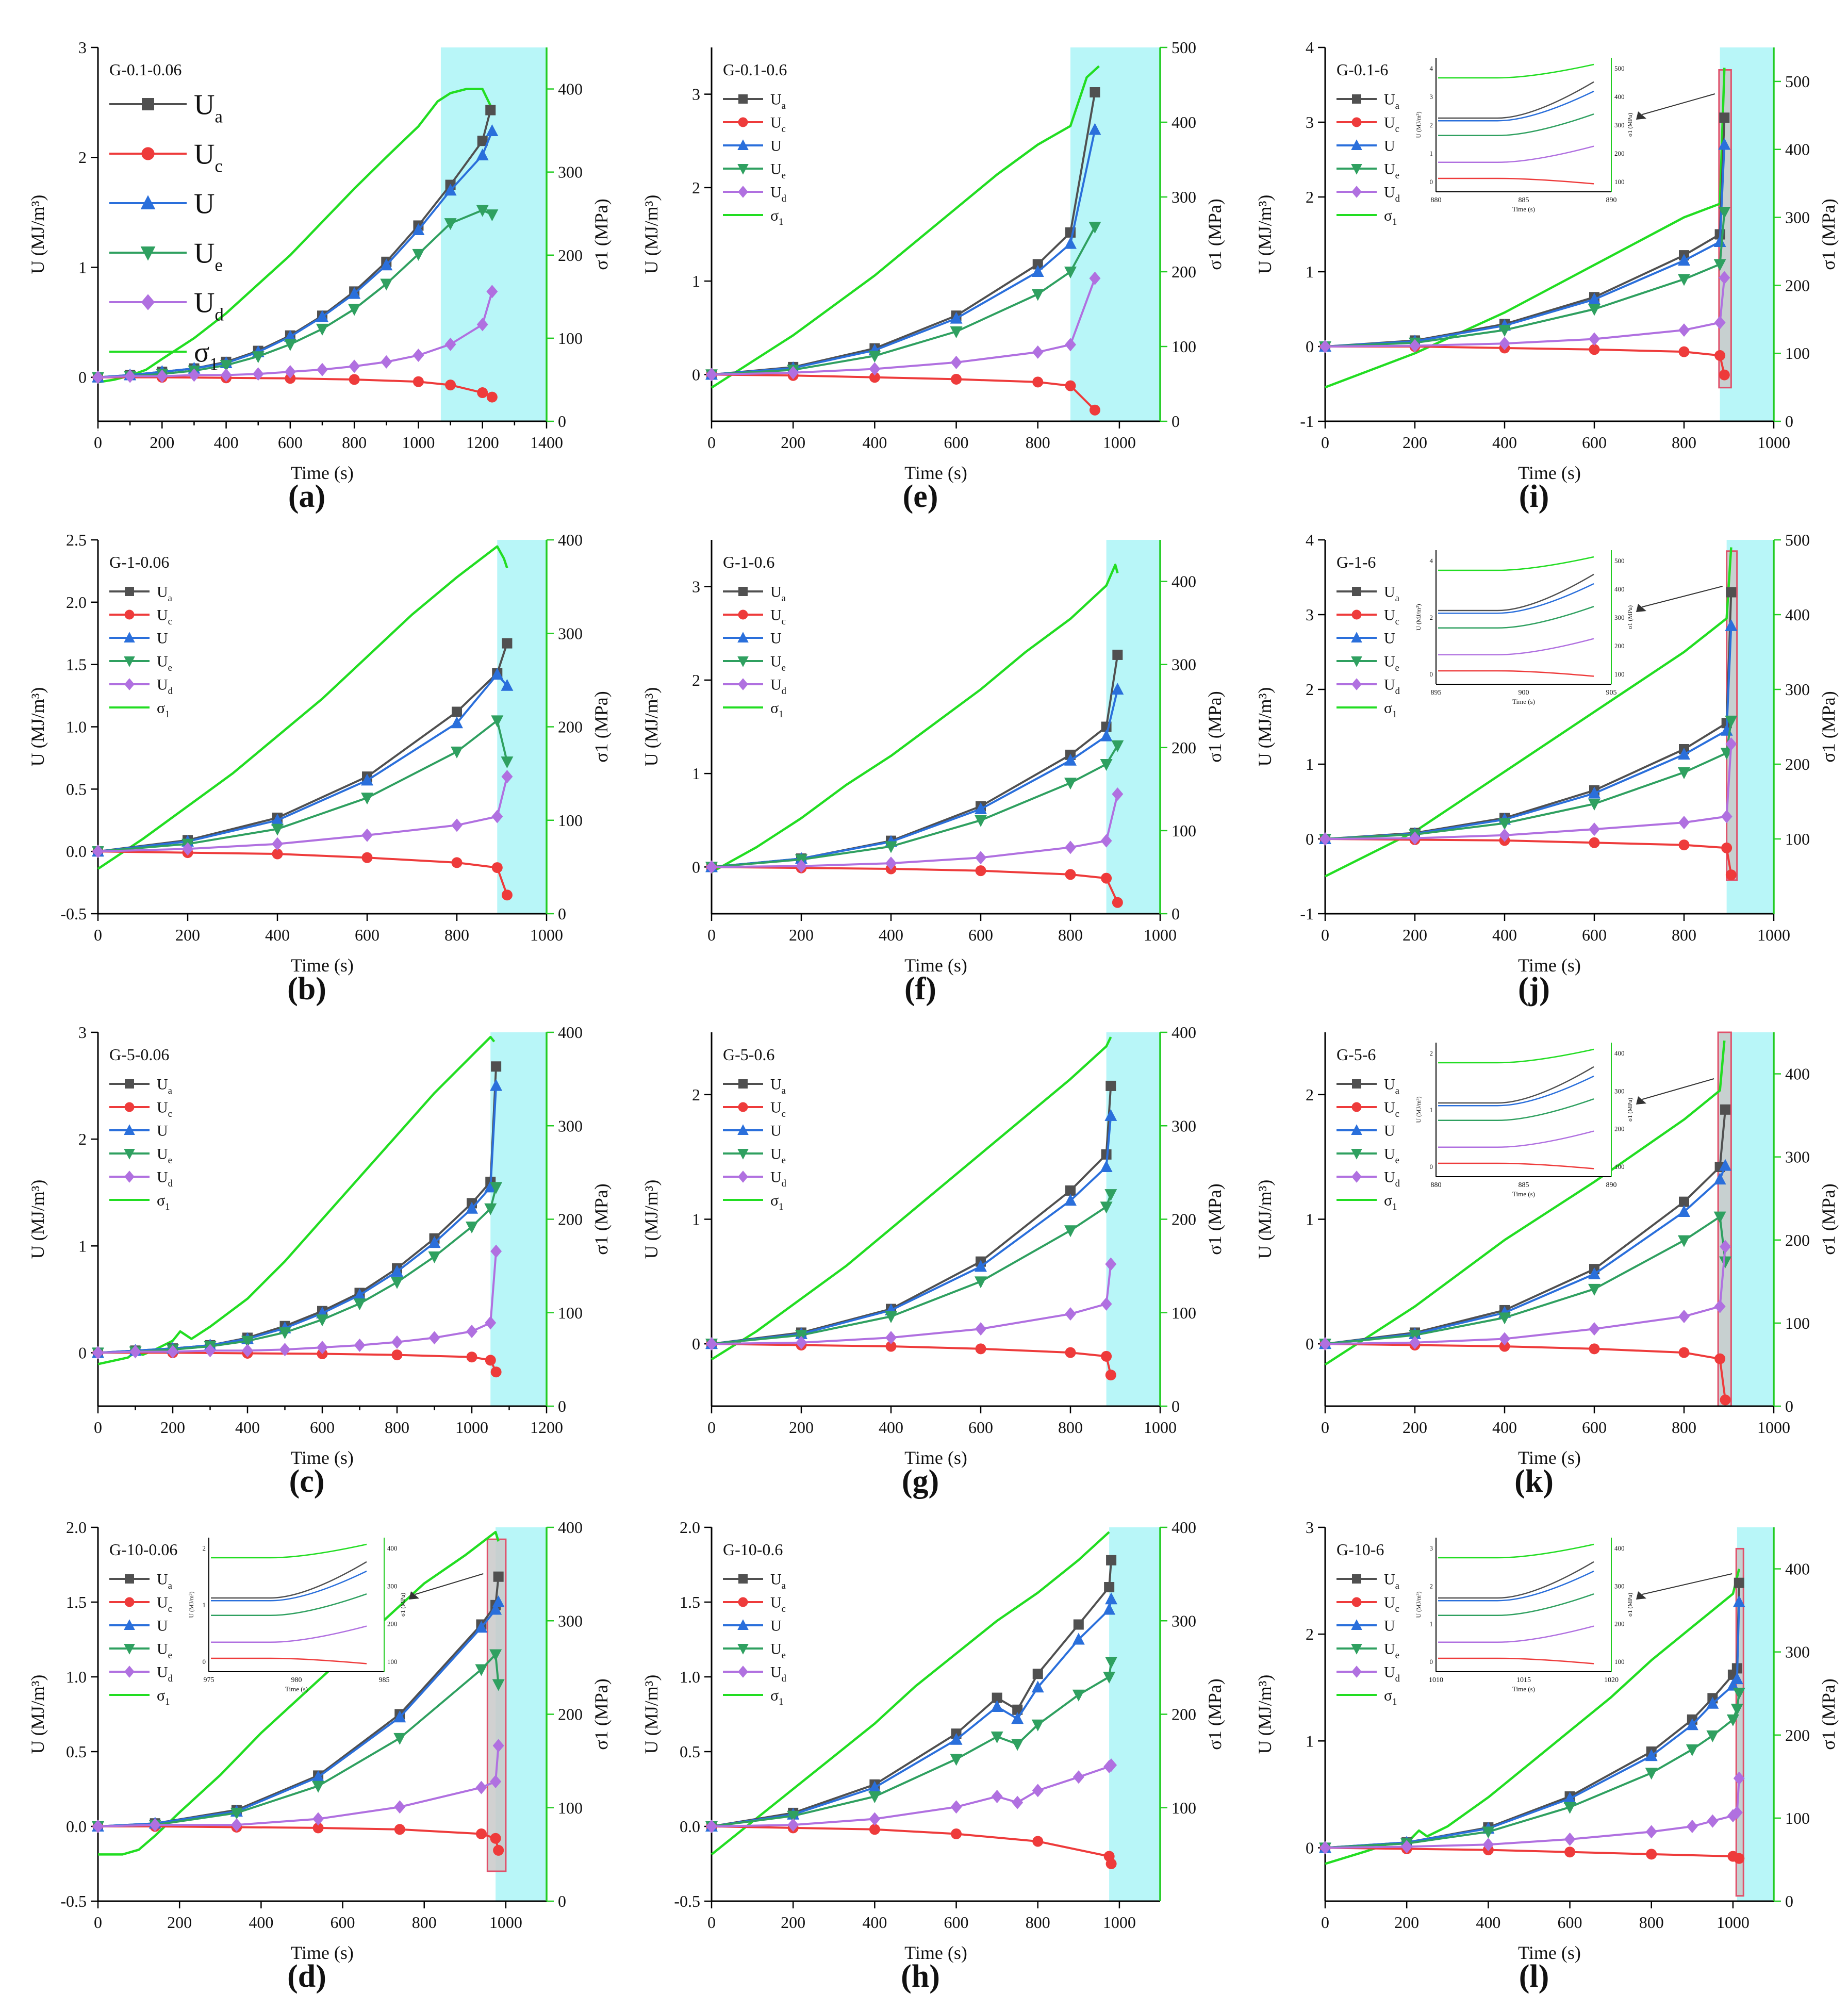 The width and height of the screenshot is (1848, 2011). Describe the element at coordinates (139, 1054) in the screenshot. I see `chart-title: G-5-0.06` at that location.